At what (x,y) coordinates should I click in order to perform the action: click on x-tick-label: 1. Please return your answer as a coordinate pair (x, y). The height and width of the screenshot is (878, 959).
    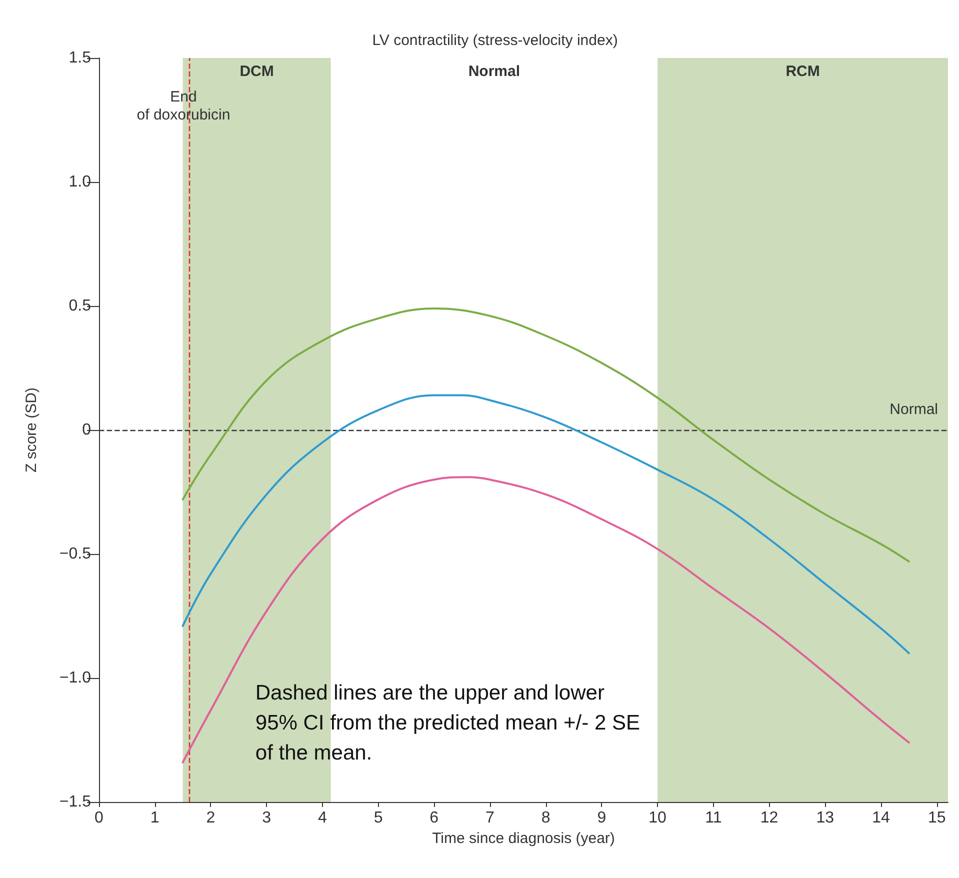
    Looking at the image, I should click on (155, 818).